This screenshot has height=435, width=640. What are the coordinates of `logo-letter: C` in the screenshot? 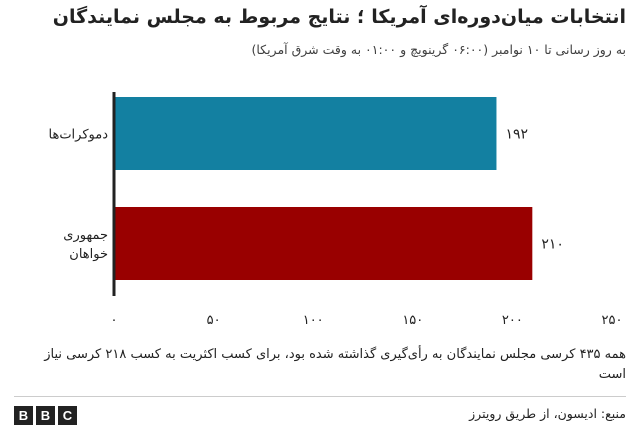 It's located at (67, 415).